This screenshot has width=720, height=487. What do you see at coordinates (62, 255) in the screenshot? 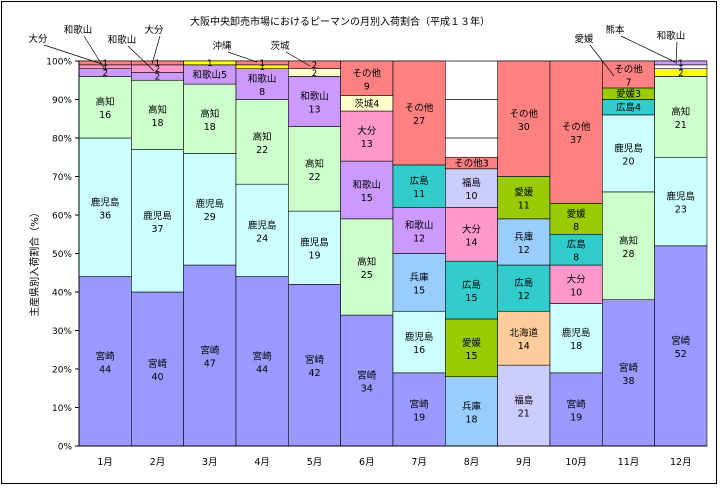
I see `y-tick-label: 50%` at bounding box center [62, 255].